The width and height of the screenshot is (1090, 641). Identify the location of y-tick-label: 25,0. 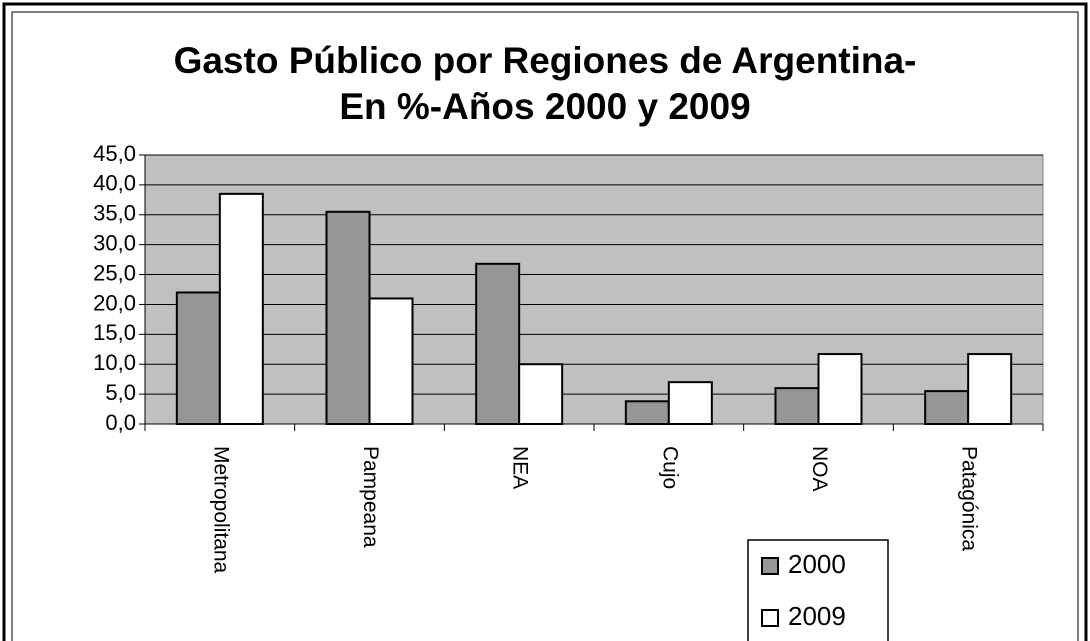
(114, 272).